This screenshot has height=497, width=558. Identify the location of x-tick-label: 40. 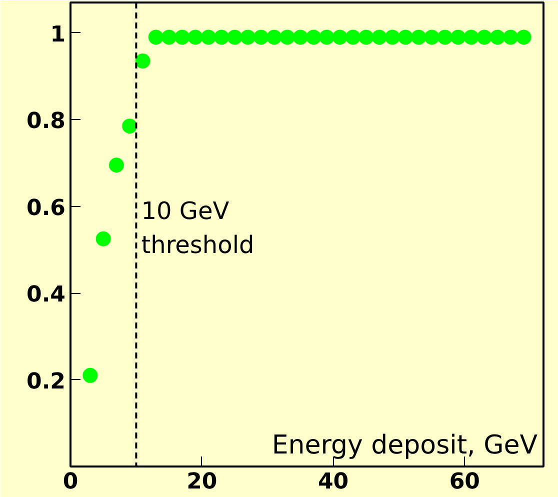
(333, 482).